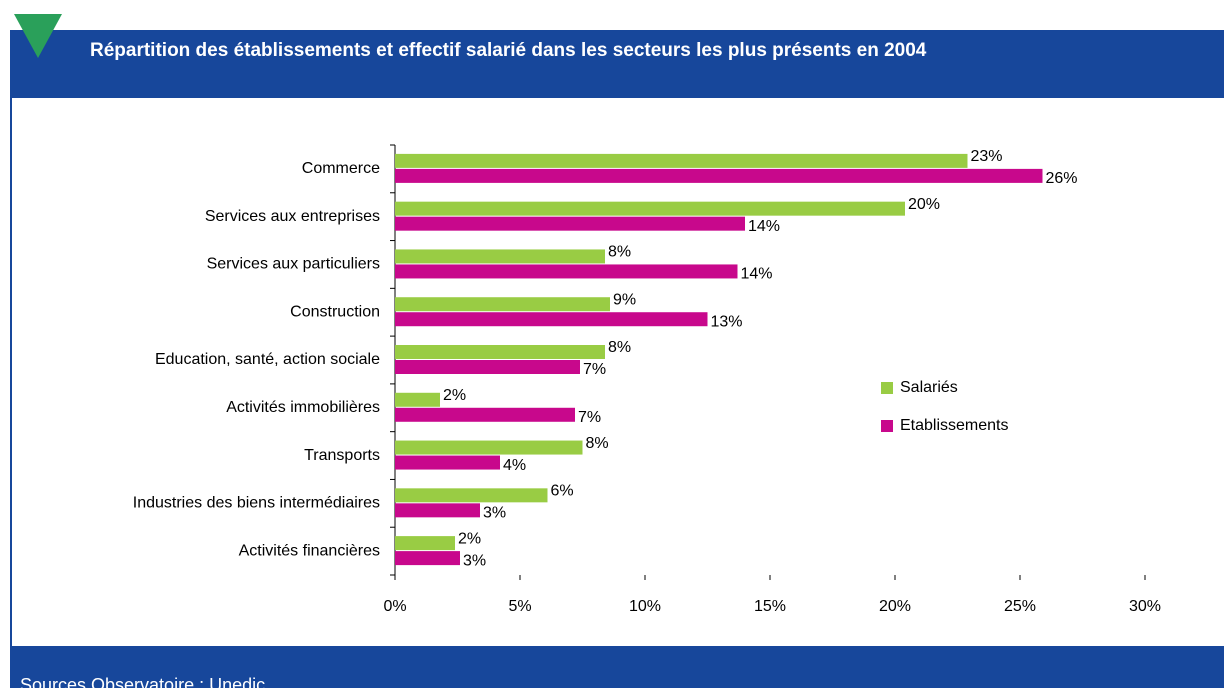 The width and height of the screenshot is (1224, 696). What do you see at coordinates (924, 204) in the screenshot?
I see `data-label: 20%` at bounding box center [924, 204].